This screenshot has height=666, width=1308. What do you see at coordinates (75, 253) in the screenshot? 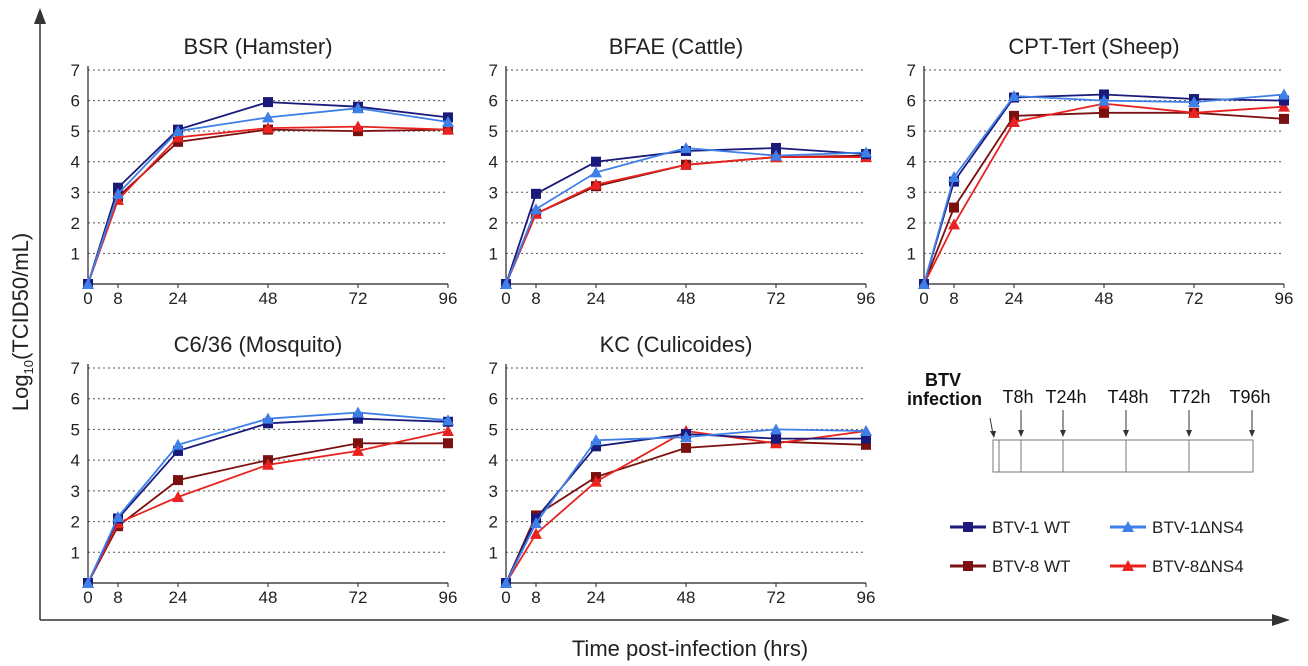
I see `y-tick-label: 1` at bounding box center [75, 253].